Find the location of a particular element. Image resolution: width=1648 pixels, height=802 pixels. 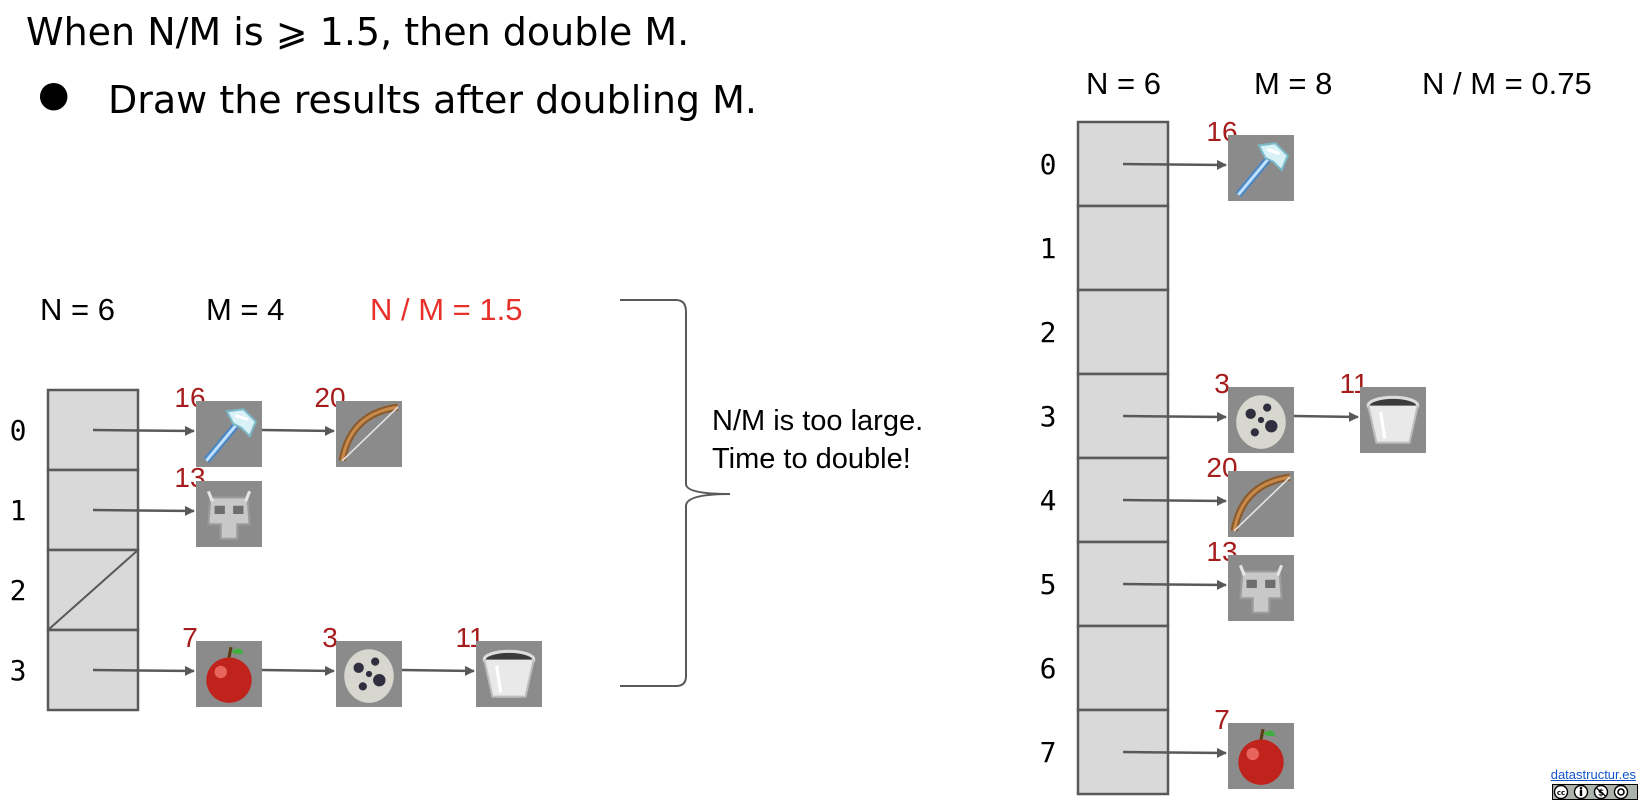

credit-link: datastructur.es is located at coordinates (1593, 774).